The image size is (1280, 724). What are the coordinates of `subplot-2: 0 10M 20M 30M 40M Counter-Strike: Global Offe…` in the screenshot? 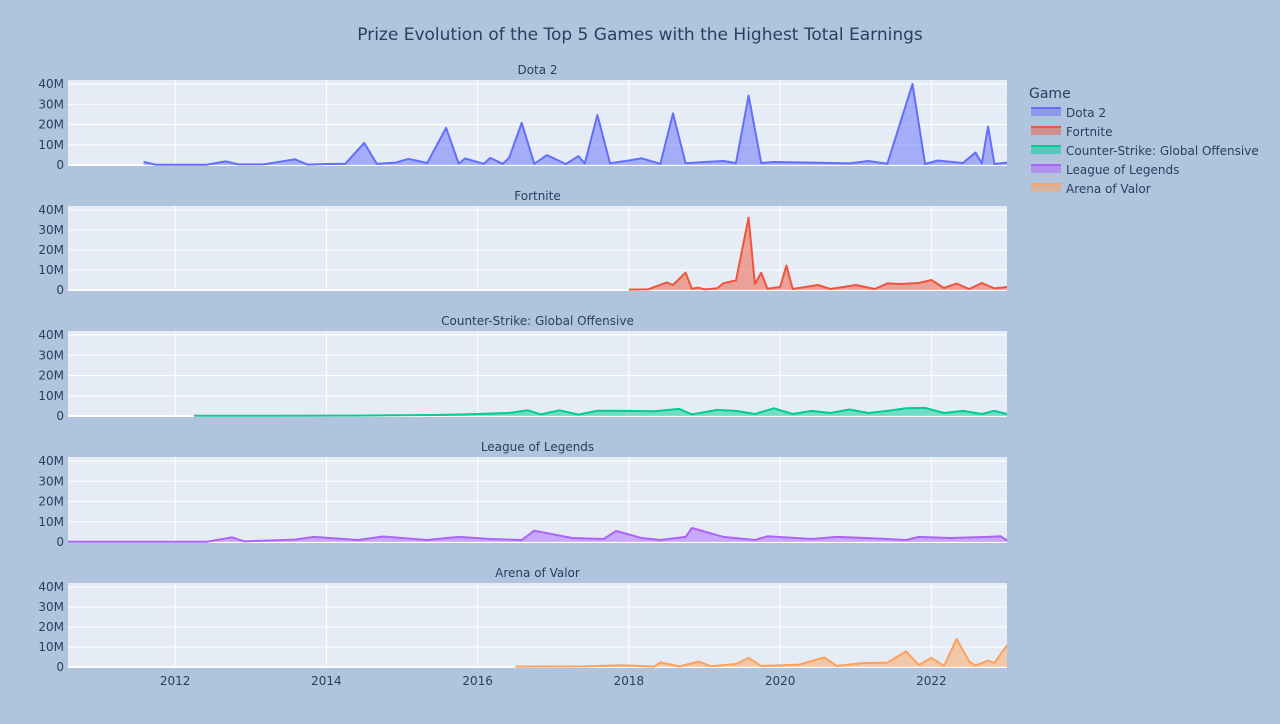 It's located at (523, 368).